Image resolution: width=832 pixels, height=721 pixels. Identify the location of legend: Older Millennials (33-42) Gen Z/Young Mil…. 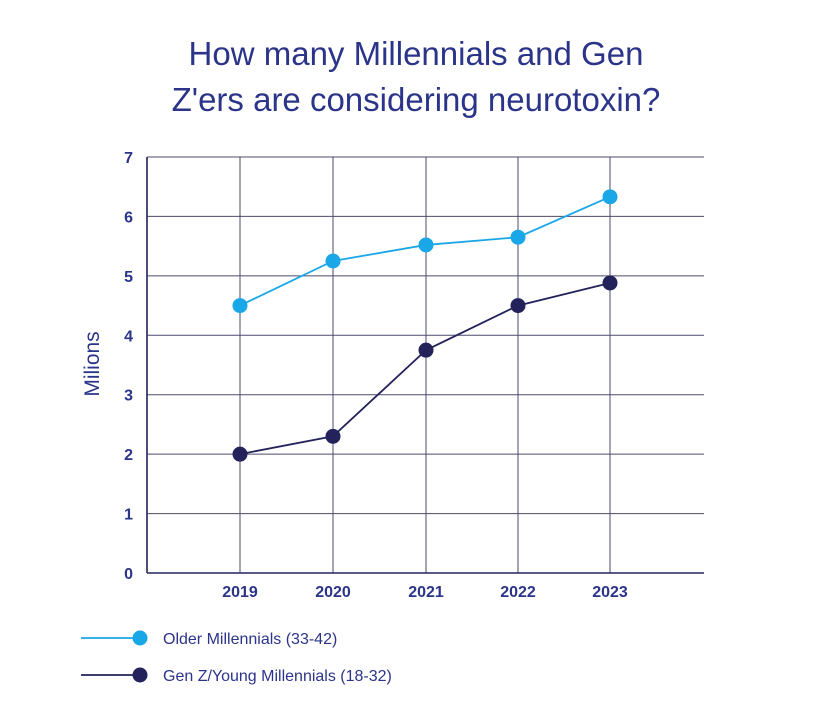
(236, 657).